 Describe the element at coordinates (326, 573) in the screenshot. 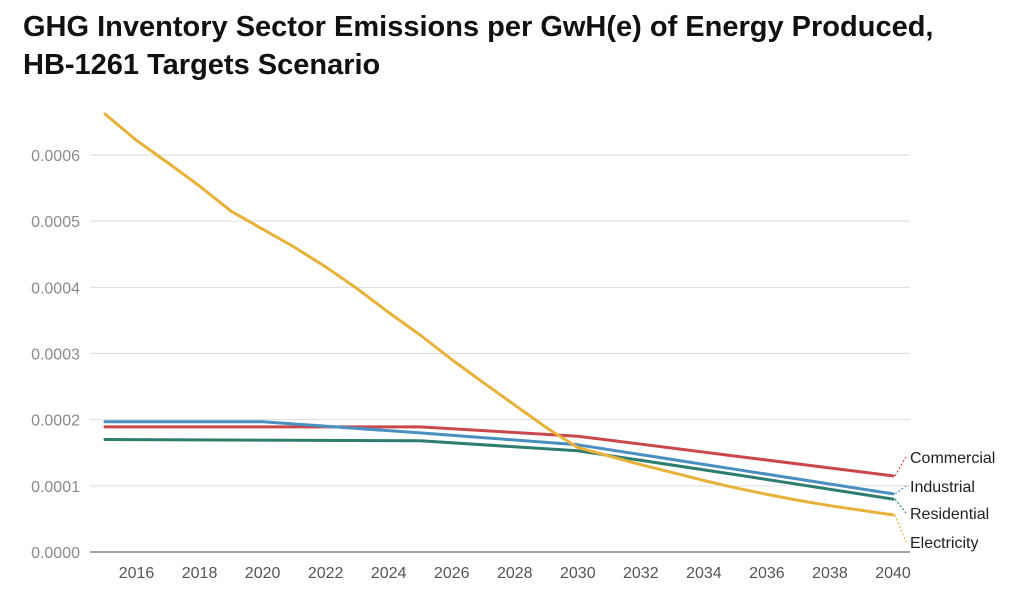

I see `x-tick-label: 2022` at that location.